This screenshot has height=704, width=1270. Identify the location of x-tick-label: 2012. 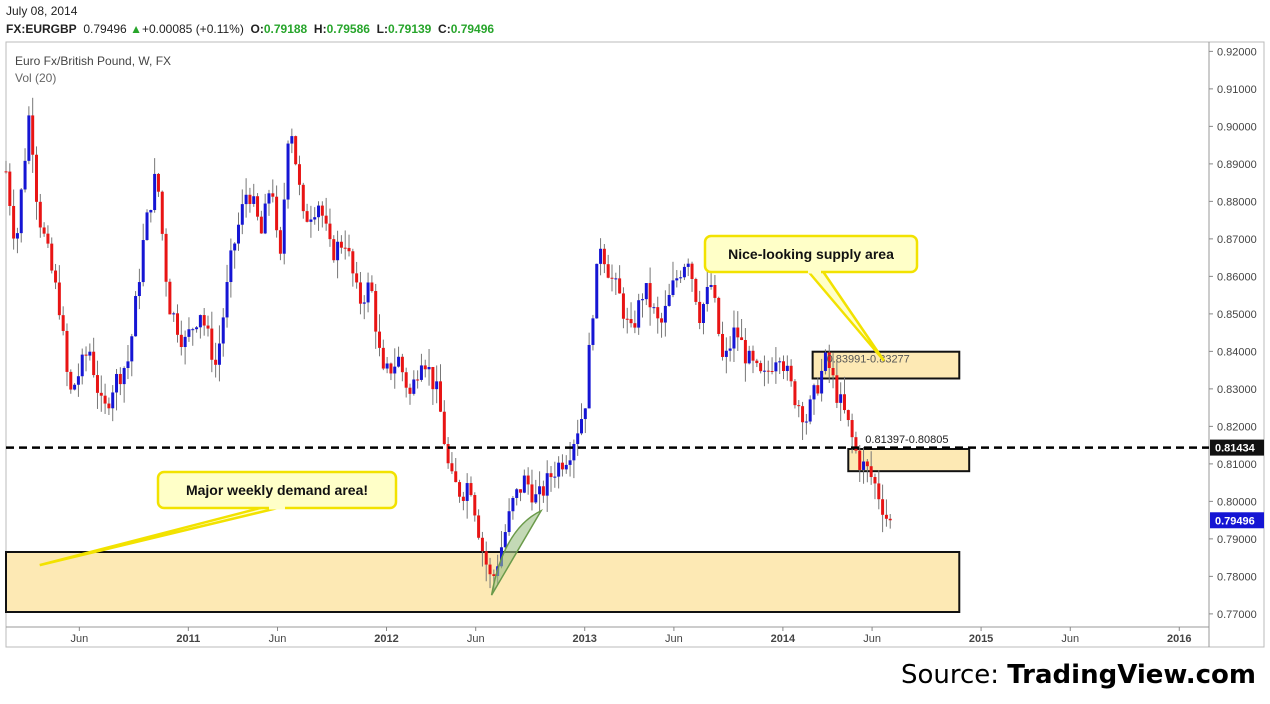
(386, 639).